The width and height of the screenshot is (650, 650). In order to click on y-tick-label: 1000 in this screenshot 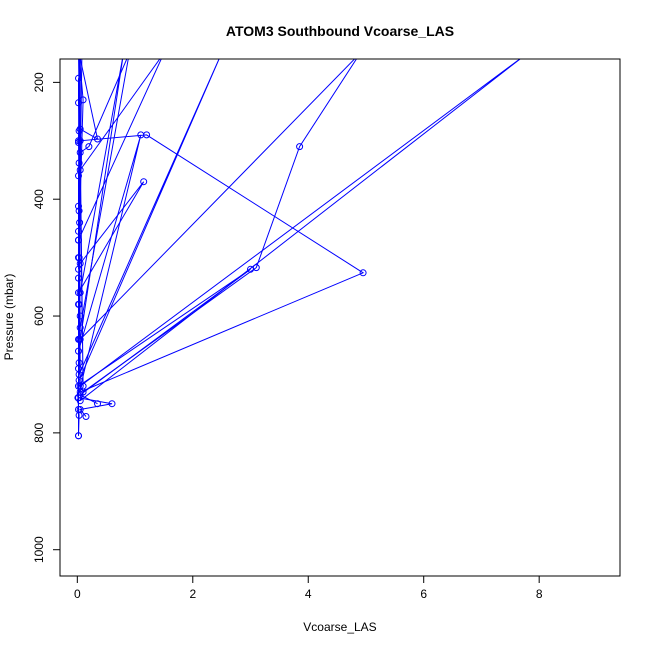, I will do `click(39, 549)`.